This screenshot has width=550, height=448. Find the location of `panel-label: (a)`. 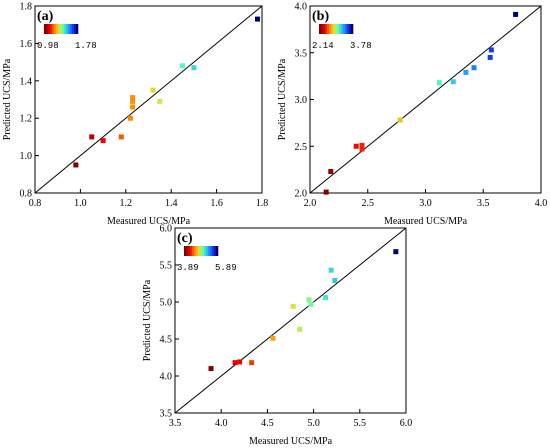

panel-label: (a) is located at coordinates (45, 16).